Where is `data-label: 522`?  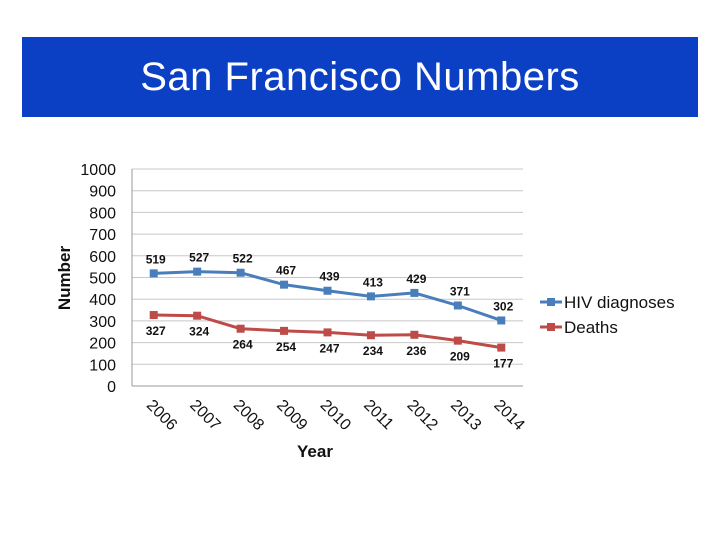 data-label: 522 is located at coordinates (243, 259).